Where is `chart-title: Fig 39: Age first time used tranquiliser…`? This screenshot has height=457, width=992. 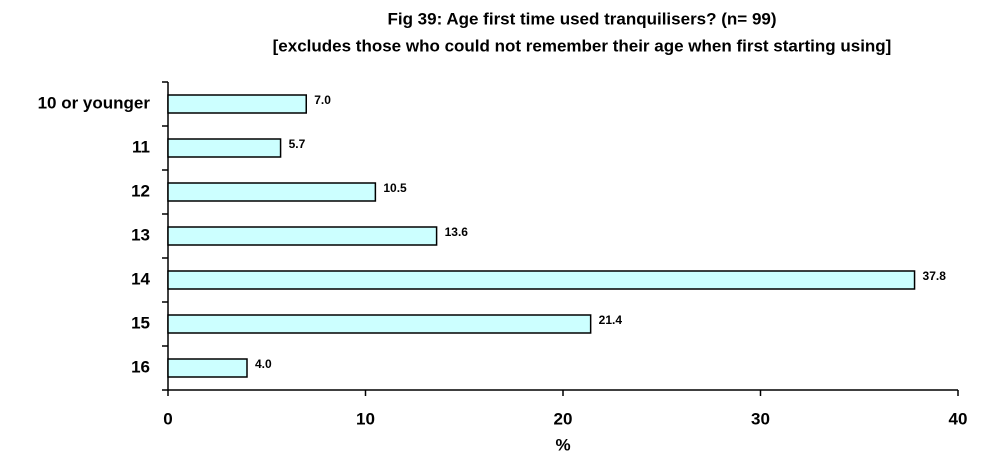
chart-title: Fig 39: Age first time used tranquiliser… is located at coordinates (581, 18).